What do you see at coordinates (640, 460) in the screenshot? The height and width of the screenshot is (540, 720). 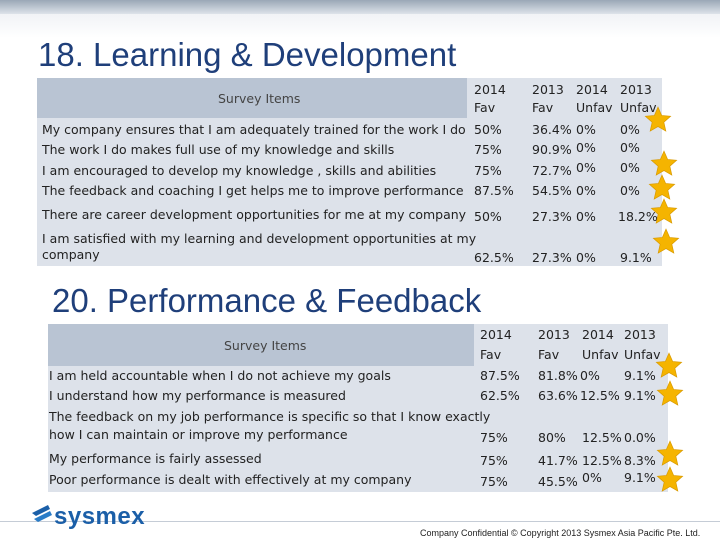 I see `value-cell: 8.3%` at bounding box center [640, 460].